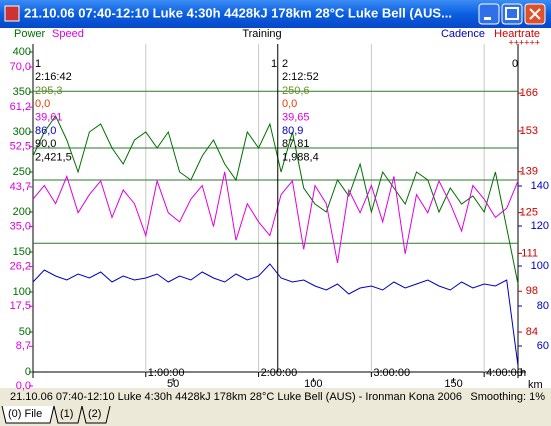 The width and height of the screenshot is (551, 426). I want to click on status-bar, so click(275, 397).